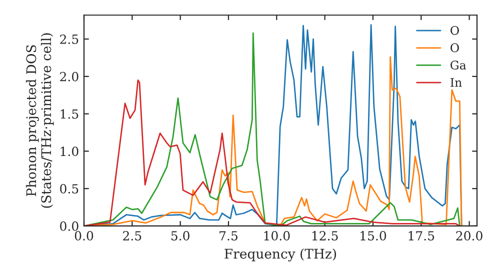 This screenshot has height=280, width=500. I want to click on y-tick-label: 0.0, so click(69, 226).